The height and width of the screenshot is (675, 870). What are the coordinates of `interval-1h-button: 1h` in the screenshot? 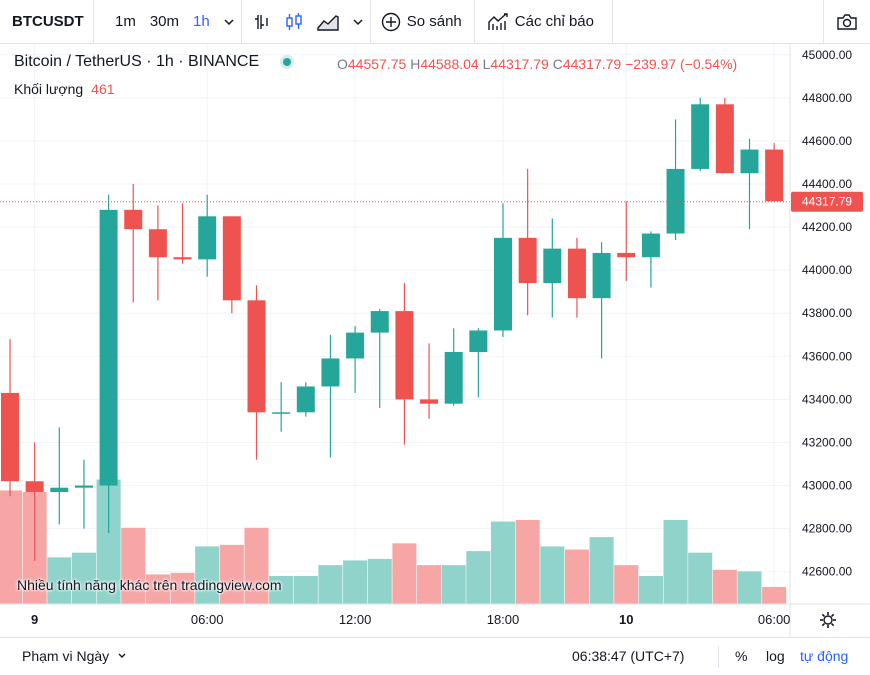 It's located at (201, 21).